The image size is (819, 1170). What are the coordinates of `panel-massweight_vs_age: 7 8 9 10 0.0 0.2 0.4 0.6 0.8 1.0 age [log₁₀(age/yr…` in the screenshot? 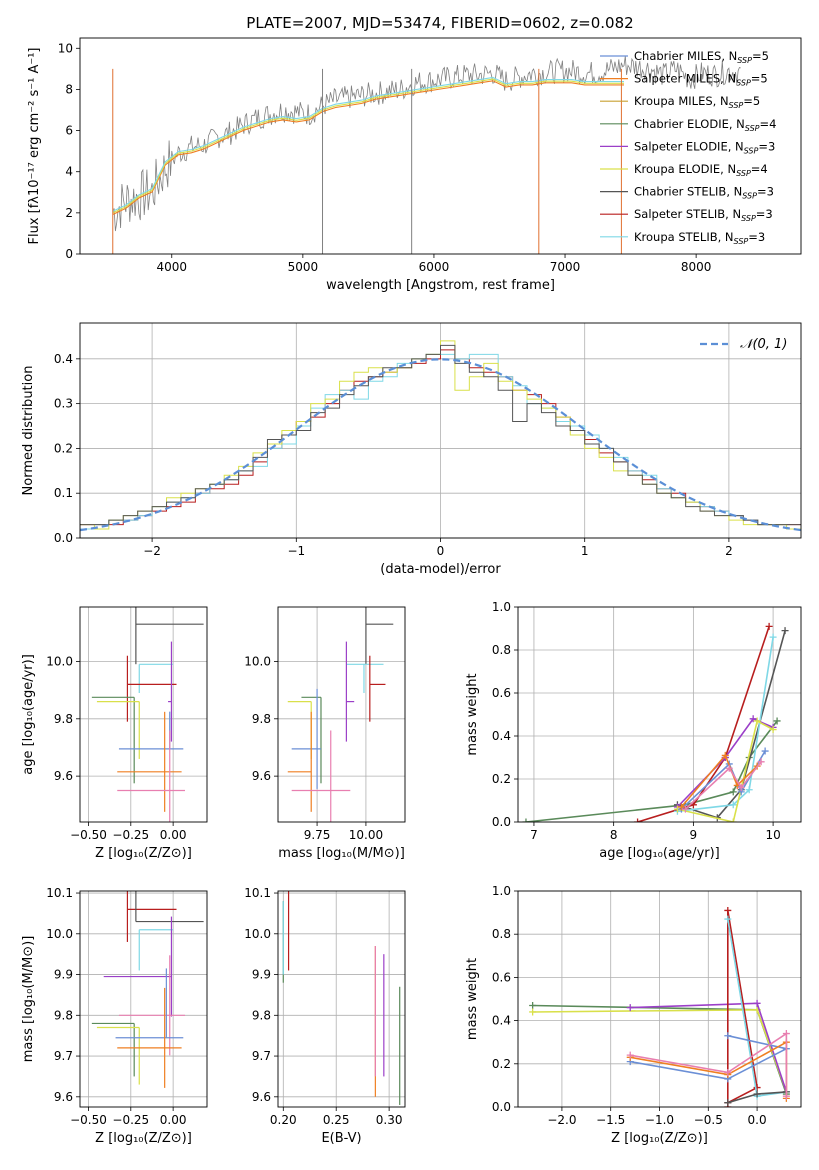 It's located at (633, 730).